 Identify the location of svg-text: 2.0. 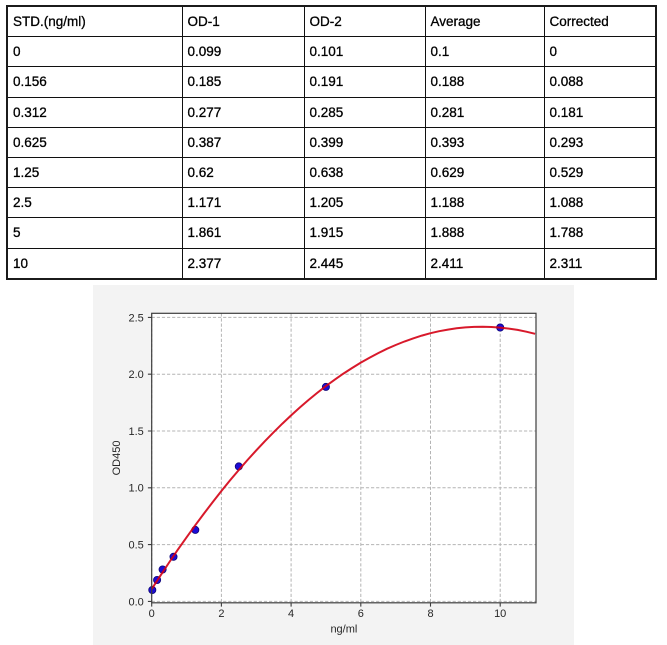
(136, 375).